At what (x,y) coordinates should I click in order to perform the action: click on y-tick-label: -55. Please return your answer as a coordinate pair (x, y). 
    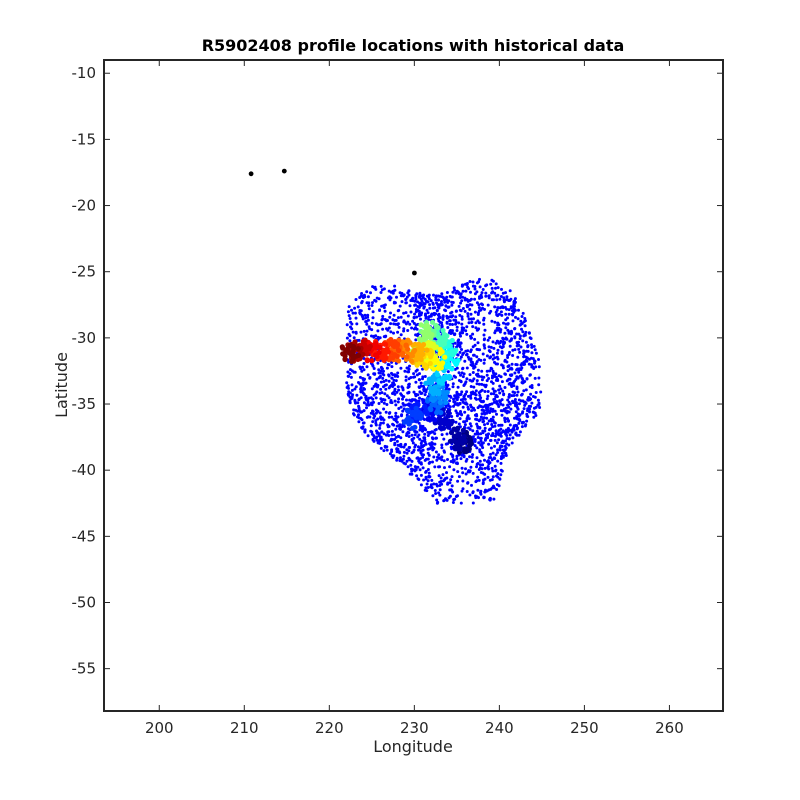
    Looking at the image, I should click on (84, 669).